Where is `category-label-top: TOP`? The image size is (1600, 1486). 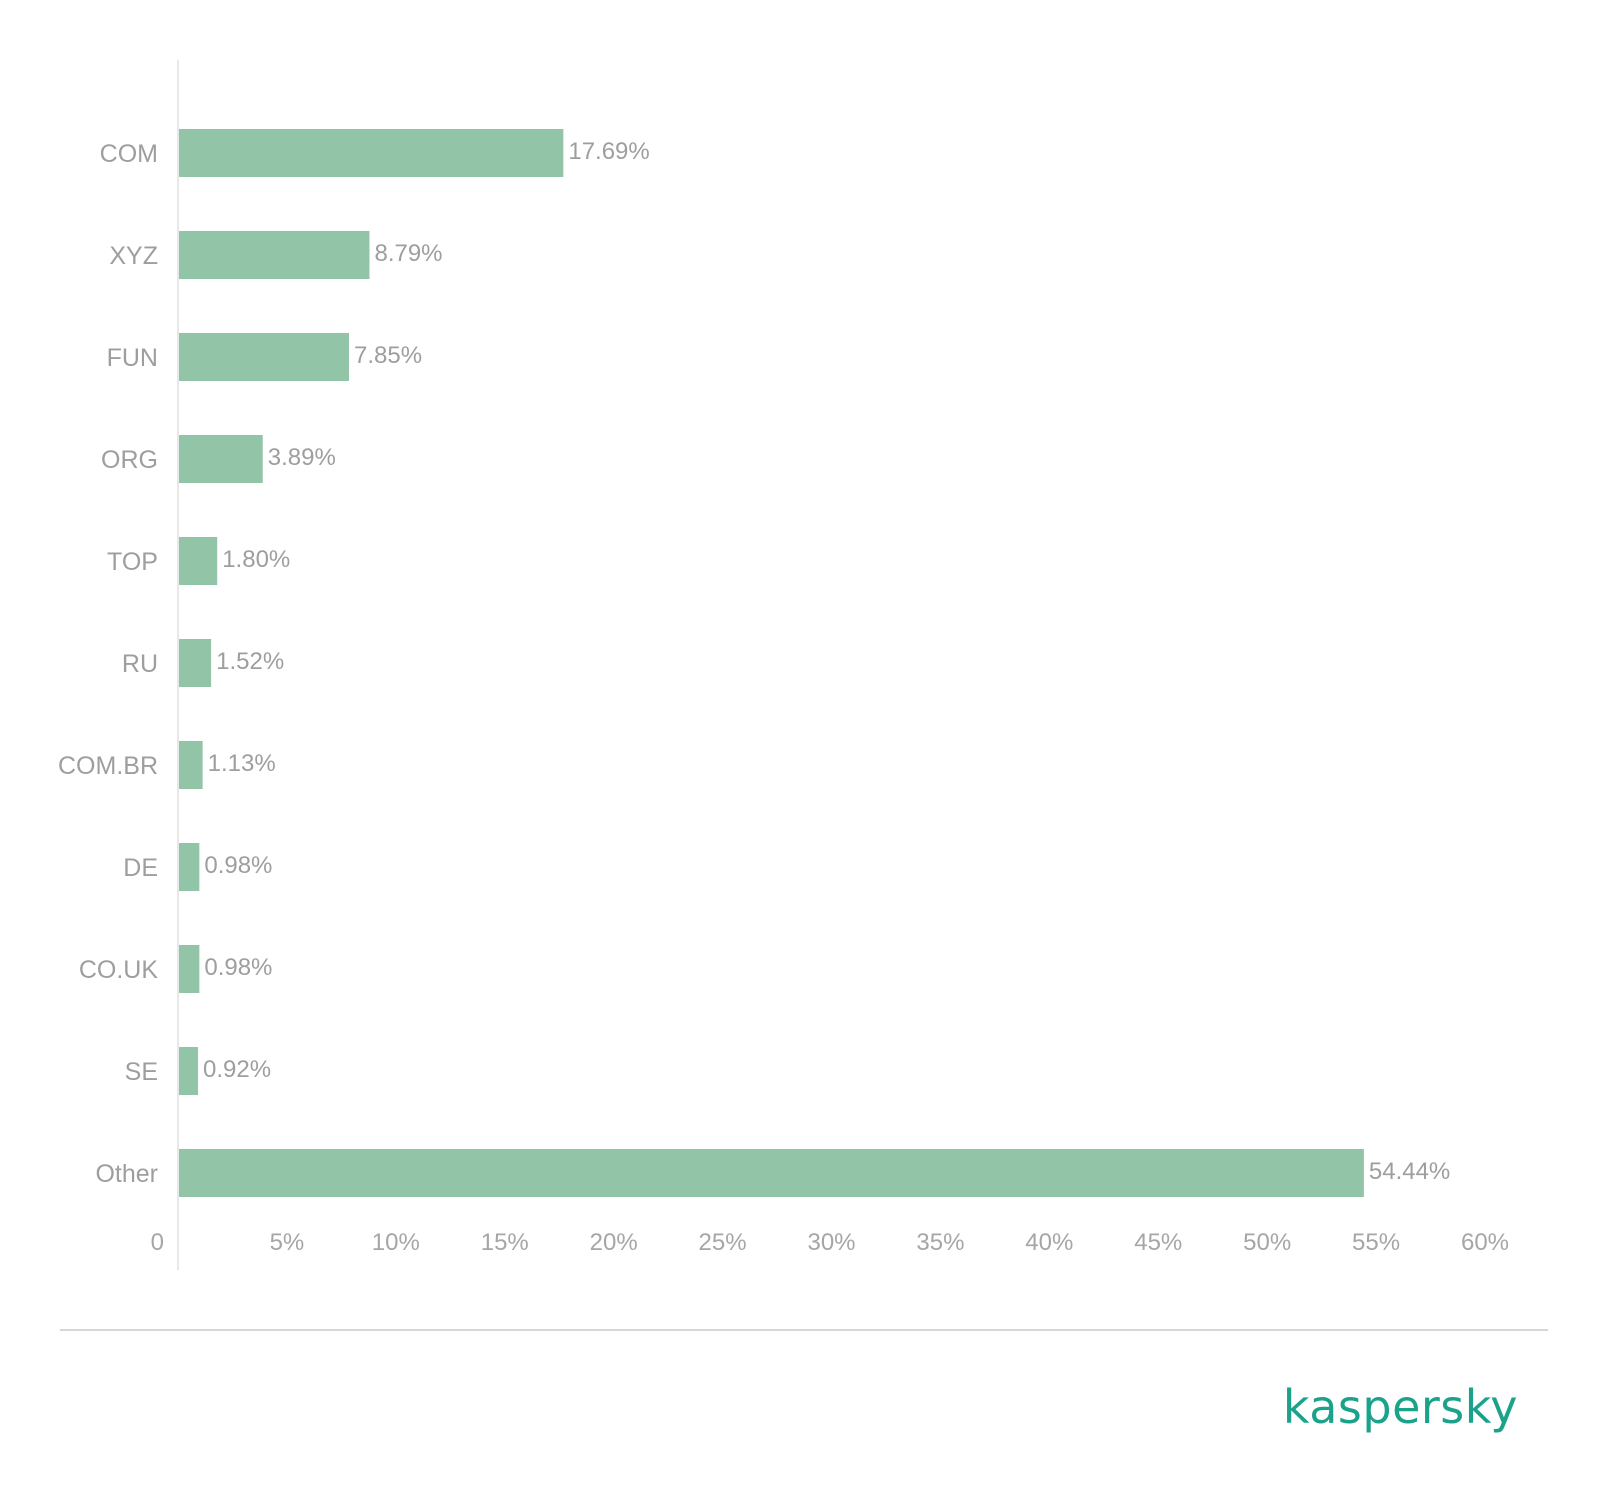
category-label-top: TOP is located at coordinates (132, 562).